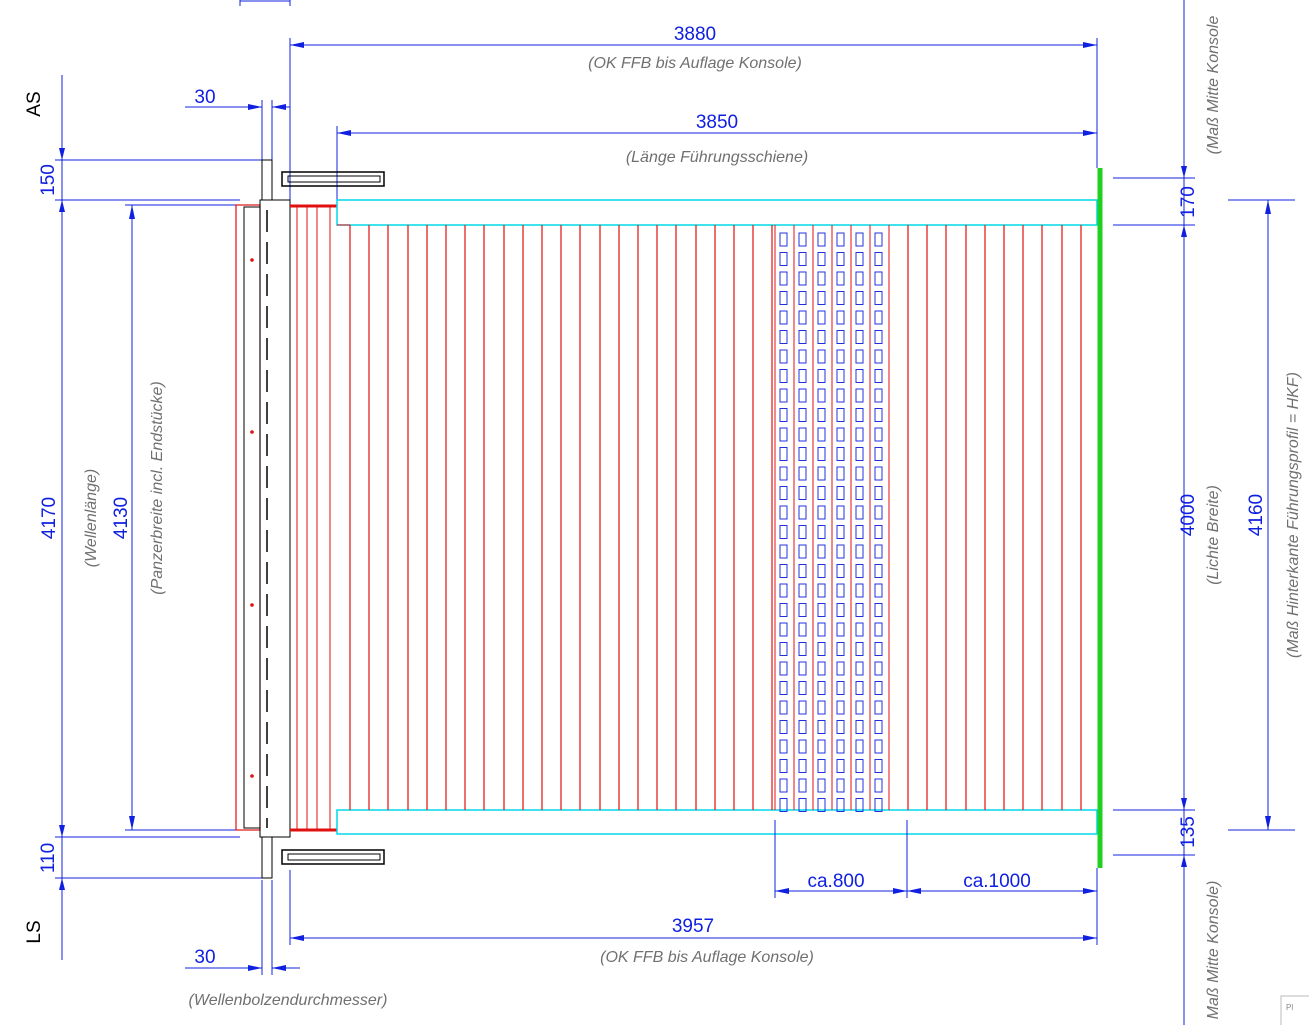  What do you see at coordinates (717, 212) in the screenshot?
I see `guide-rail-top` at bounding box center [717, 212].